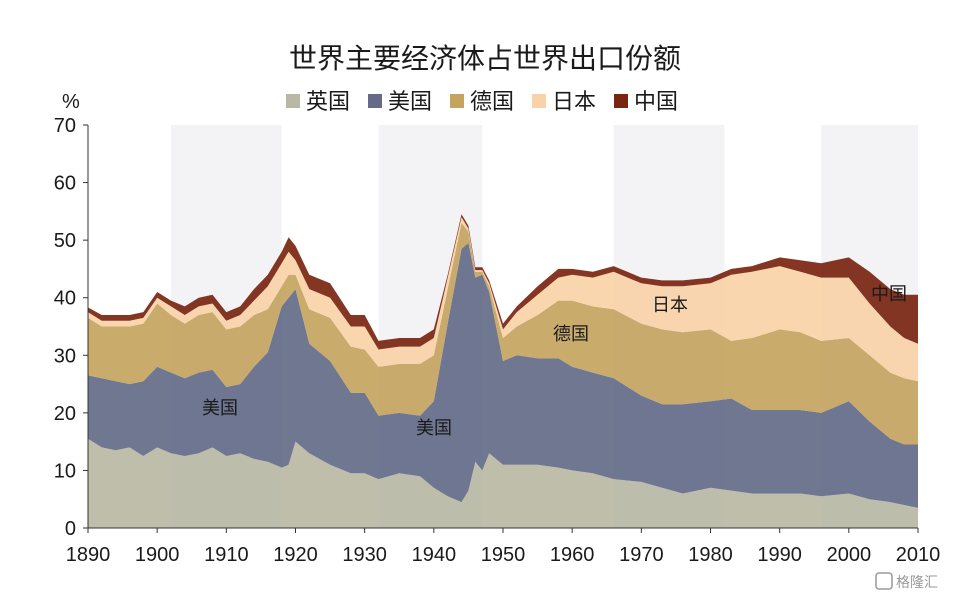  Describe the element at coordinates (503, 483) in the screenshot. I see `area-series-英国` at that location.